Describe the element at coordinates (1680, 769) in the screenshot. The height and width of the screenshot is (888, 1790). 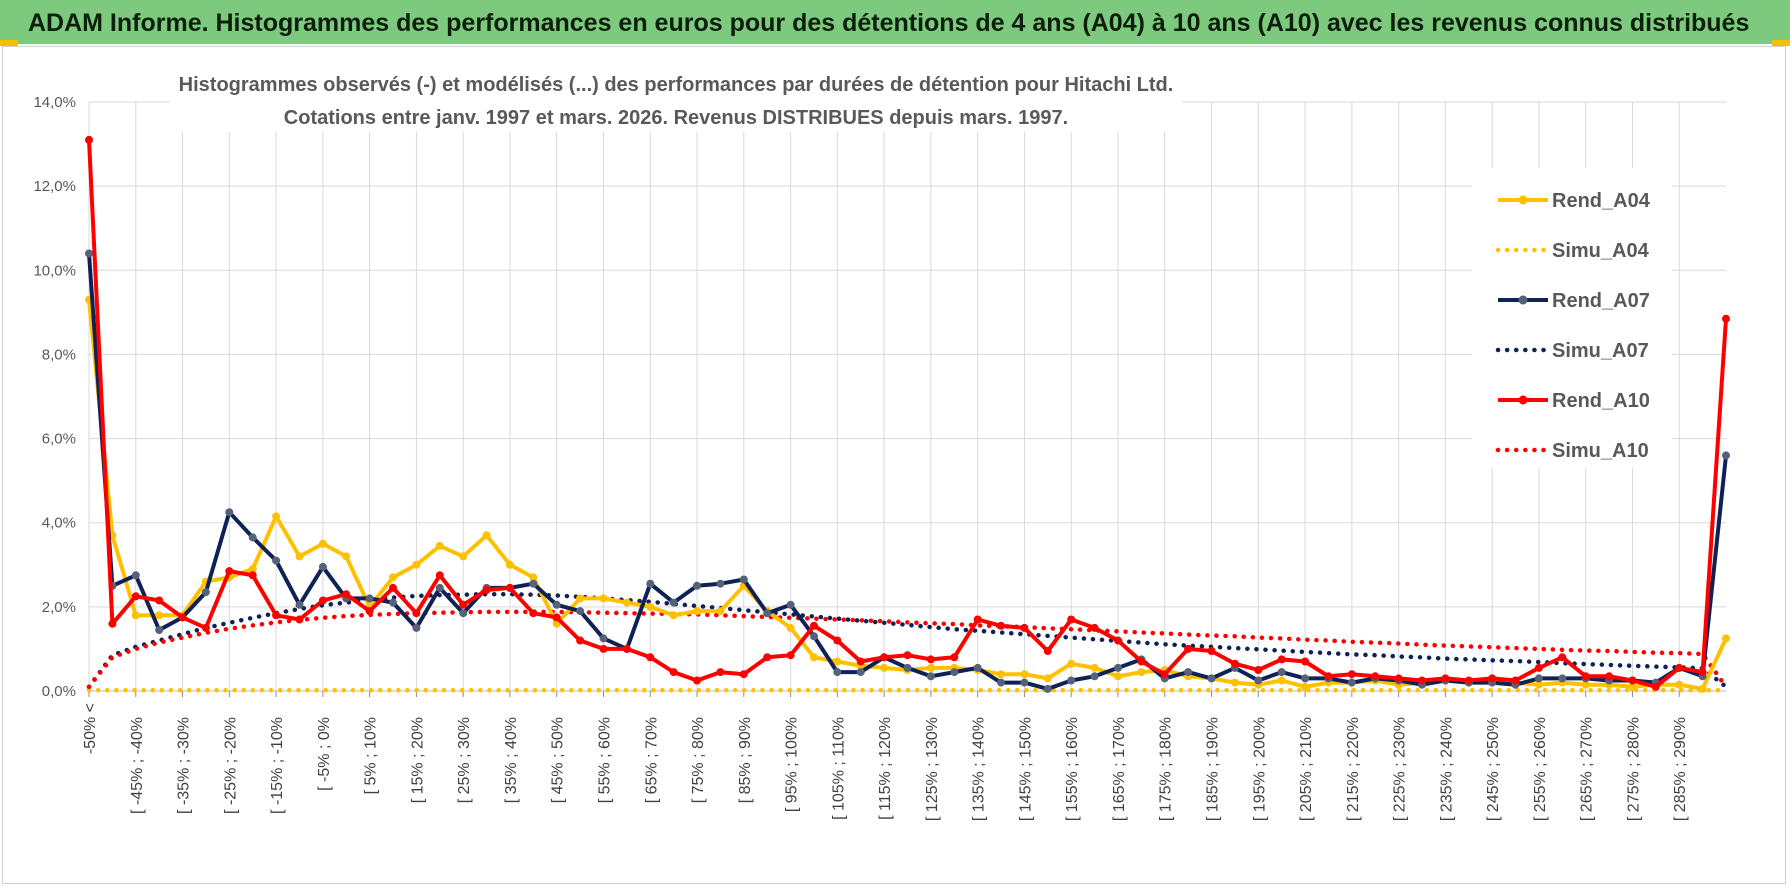
I see `x-tick-label: [ 285% ; 290%` at that location.